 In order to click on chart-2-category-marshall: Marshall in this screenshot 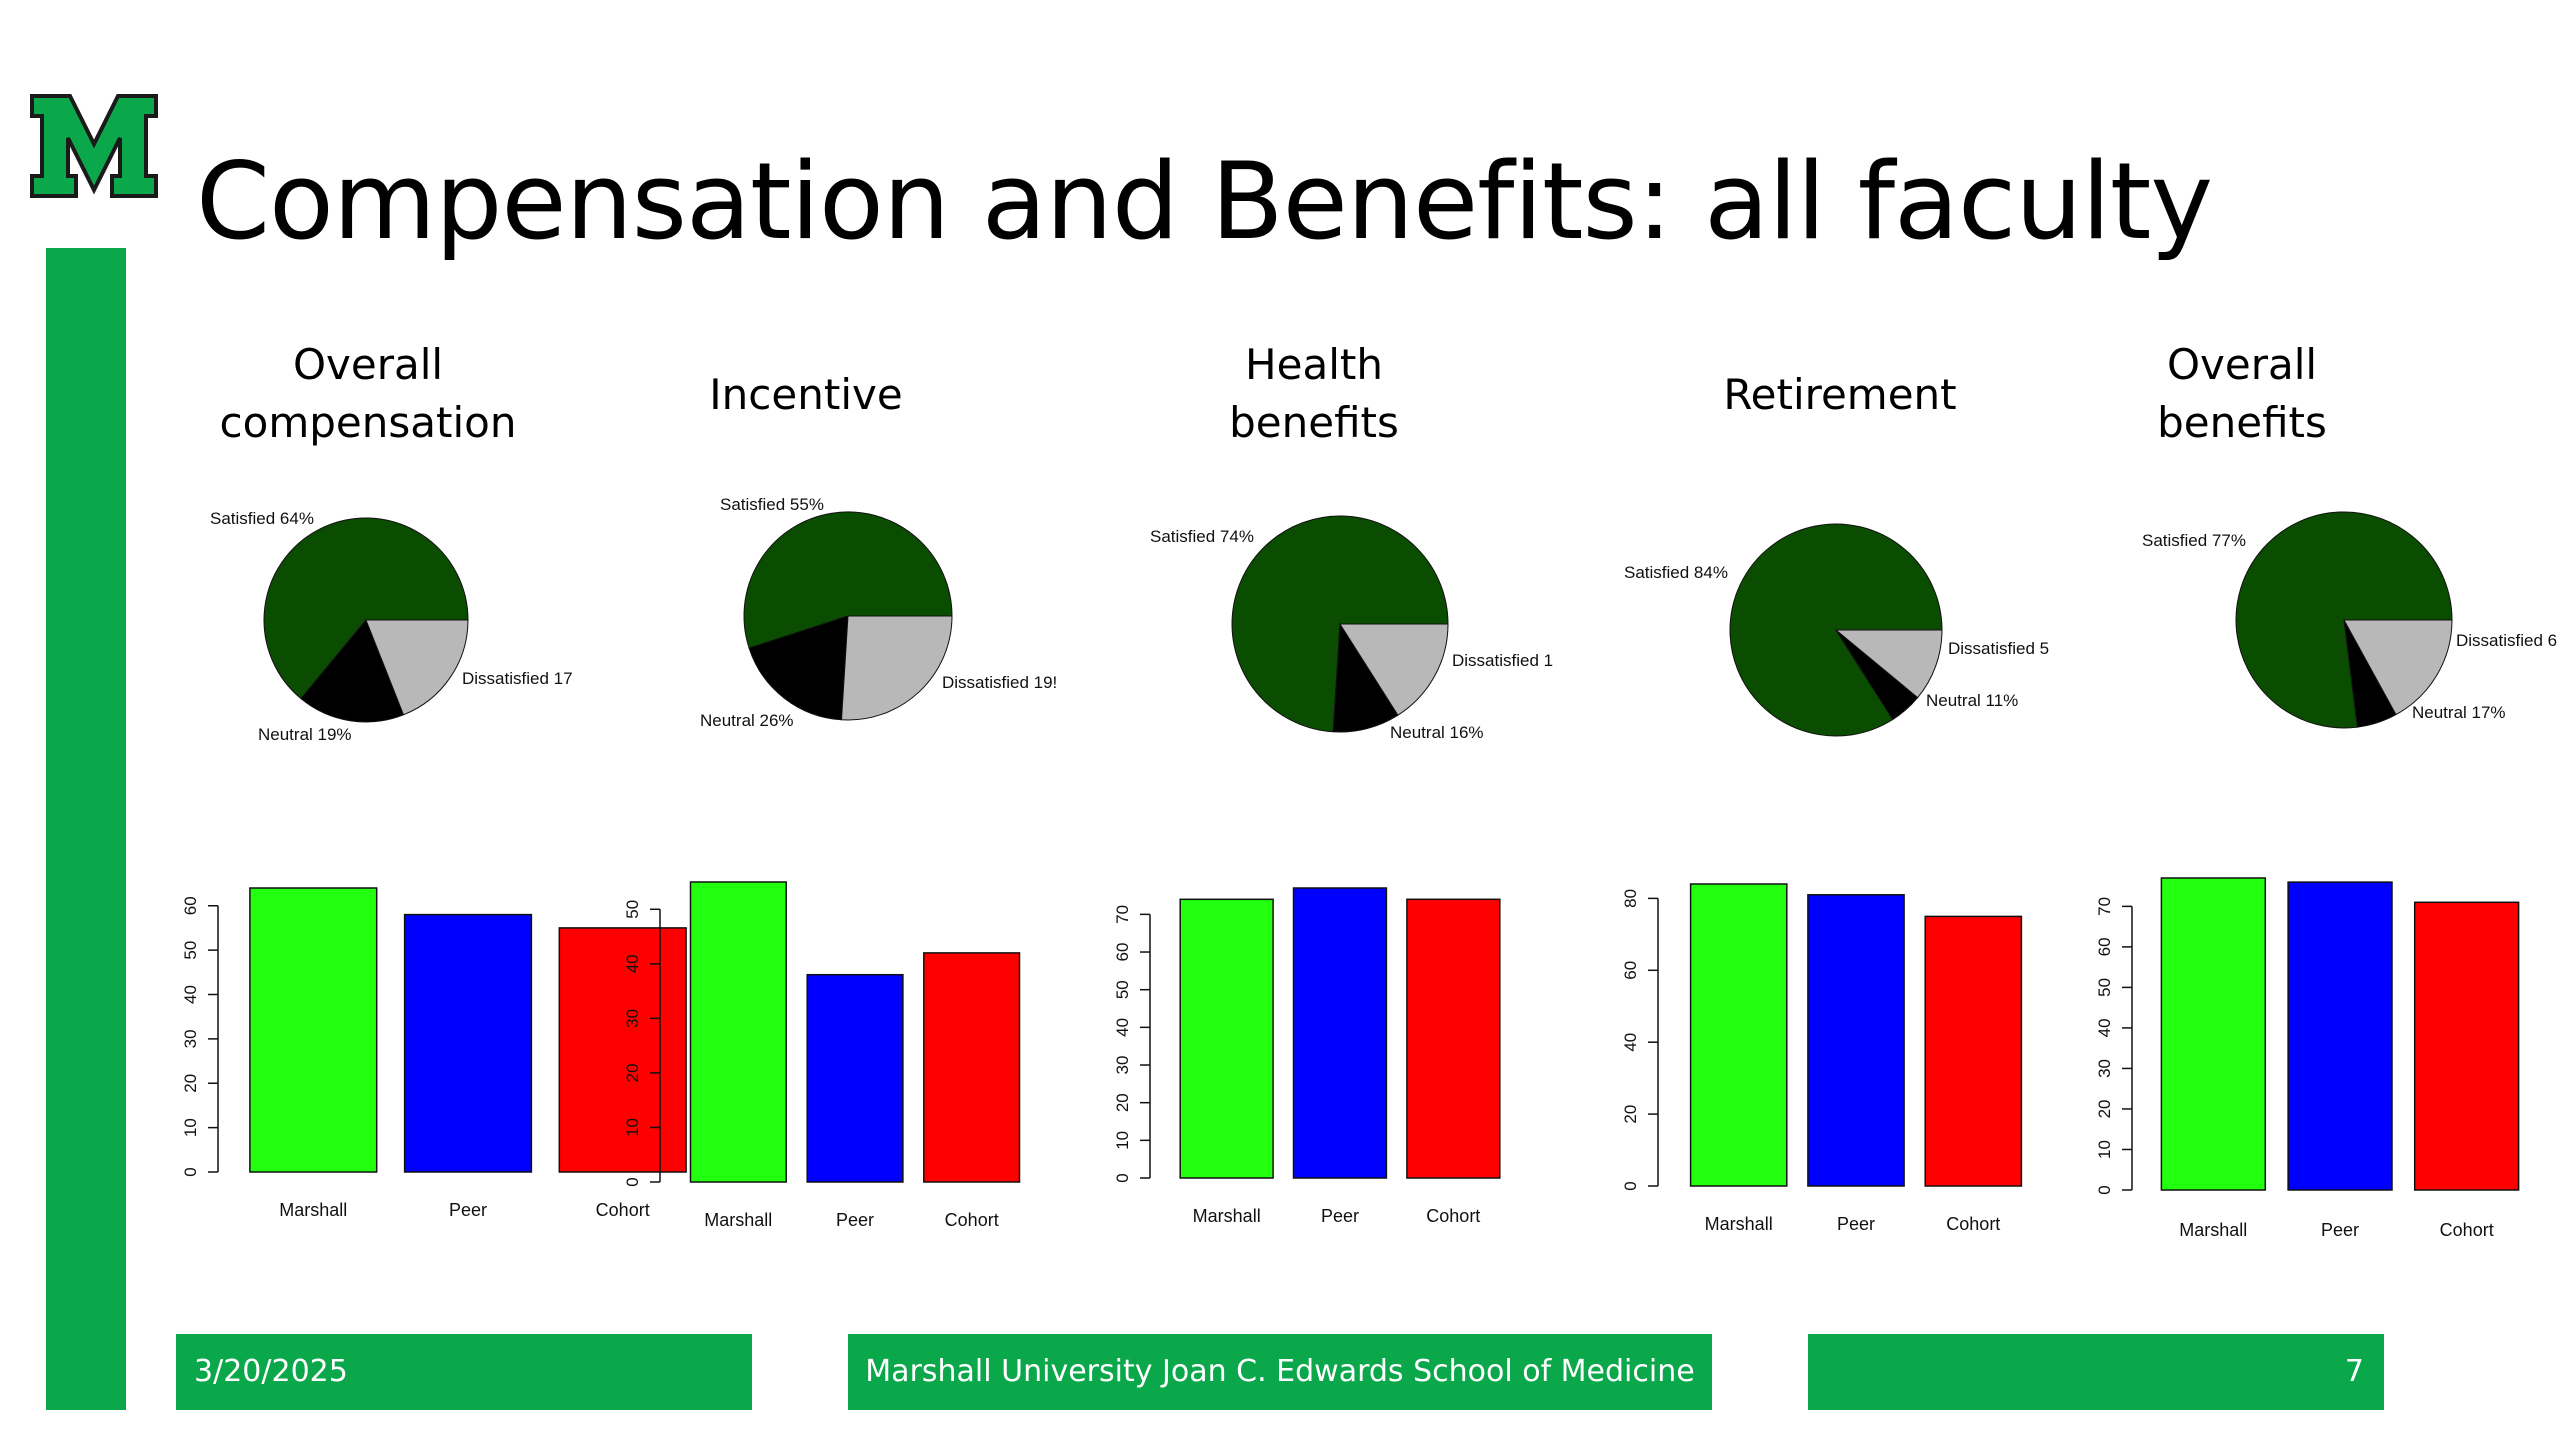, I will do `click(738, 1220)`.